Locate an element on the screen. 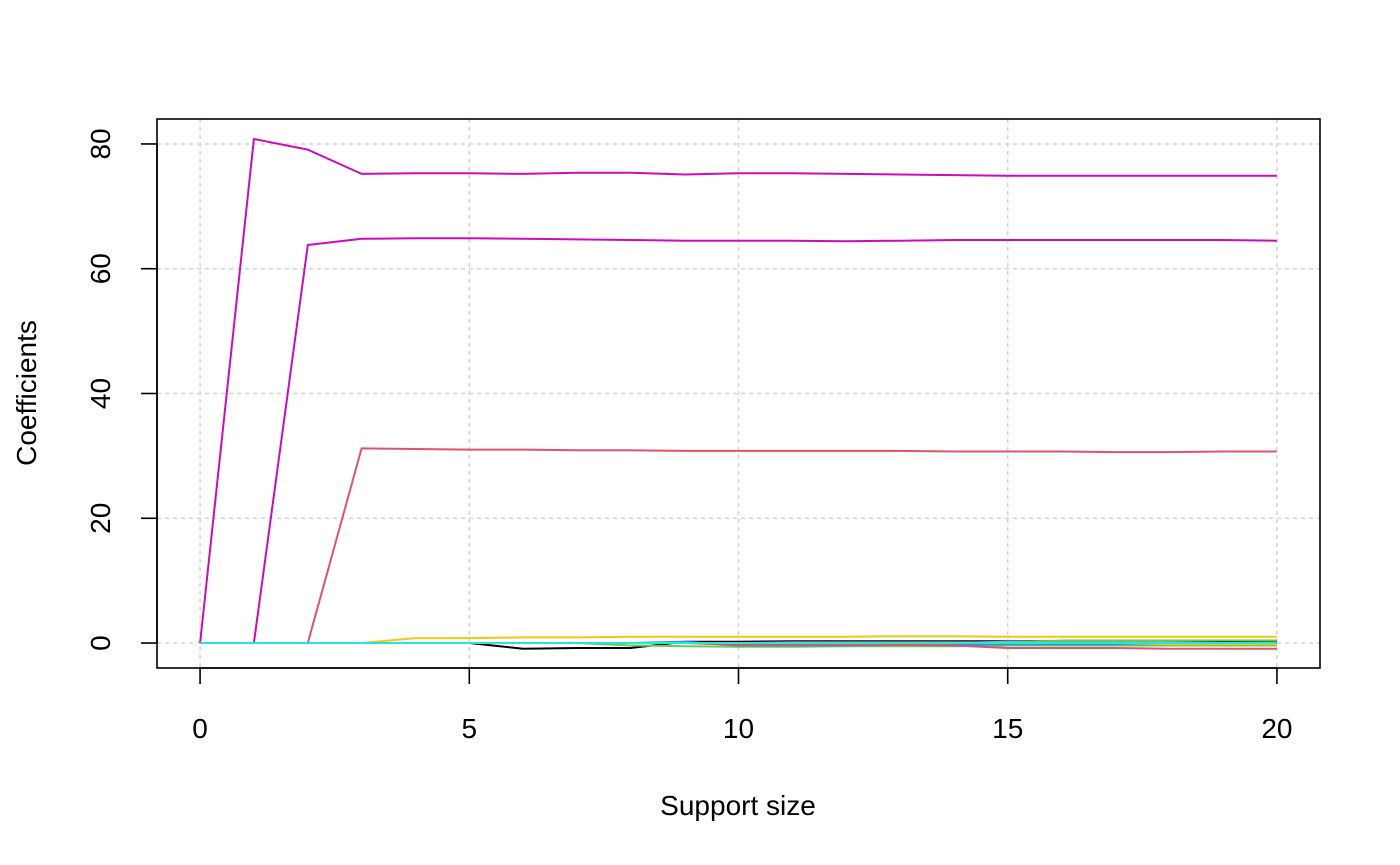  y-tick-label: 80 is located at coordinates (100, 143).